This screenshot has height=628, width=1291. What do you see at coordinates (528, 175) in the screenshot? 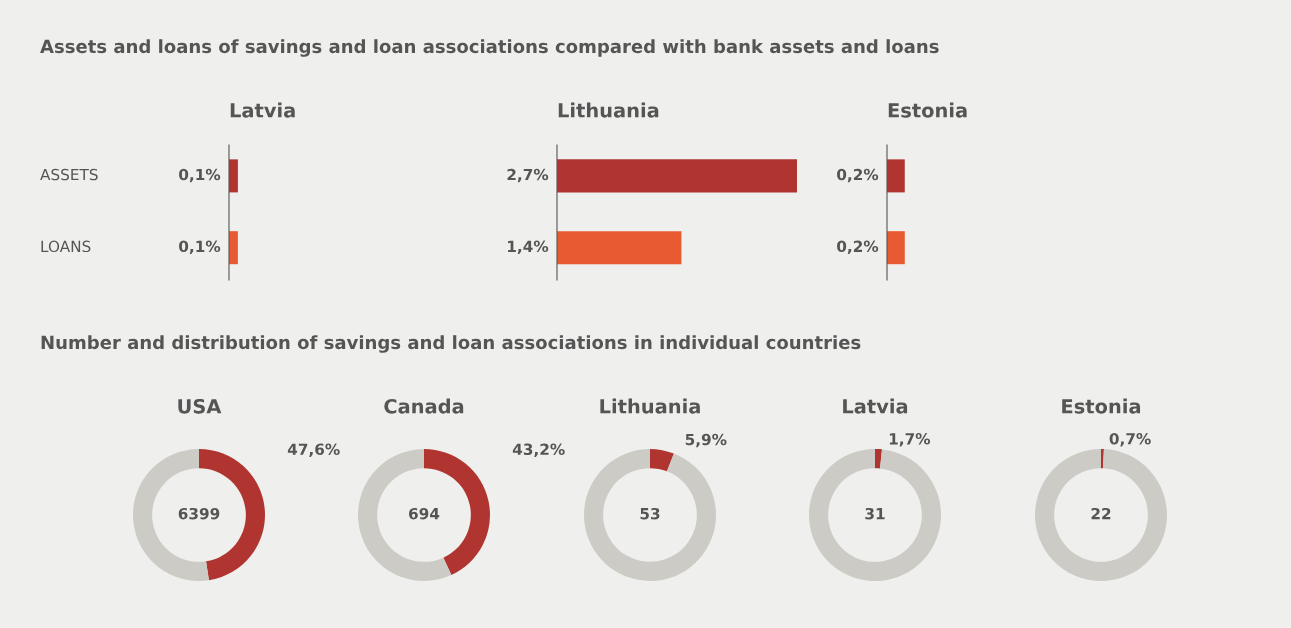
I see `data-label: 2,7%` at bounding box center [528, 175].